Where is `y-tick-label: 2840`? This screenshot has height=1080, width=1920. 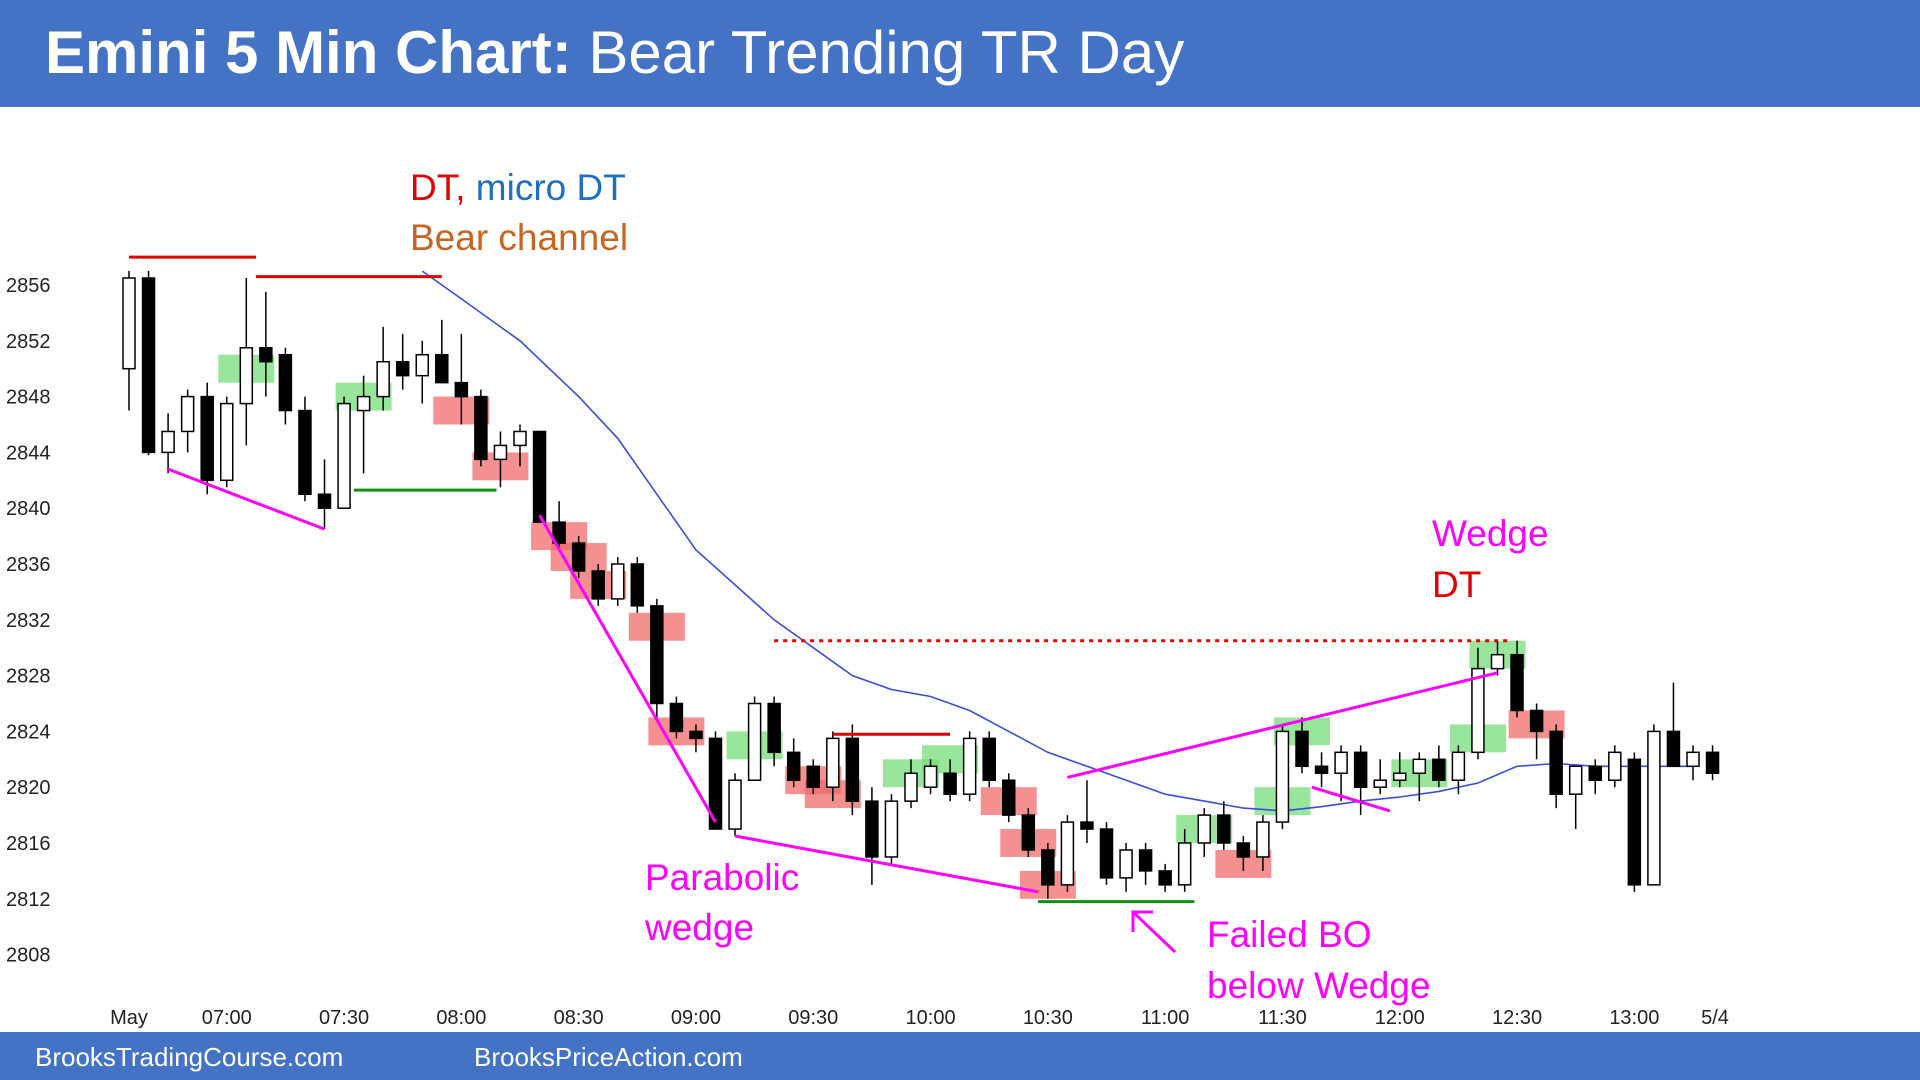 y-tick-label: 2840 is located at coordinates (28, 509).